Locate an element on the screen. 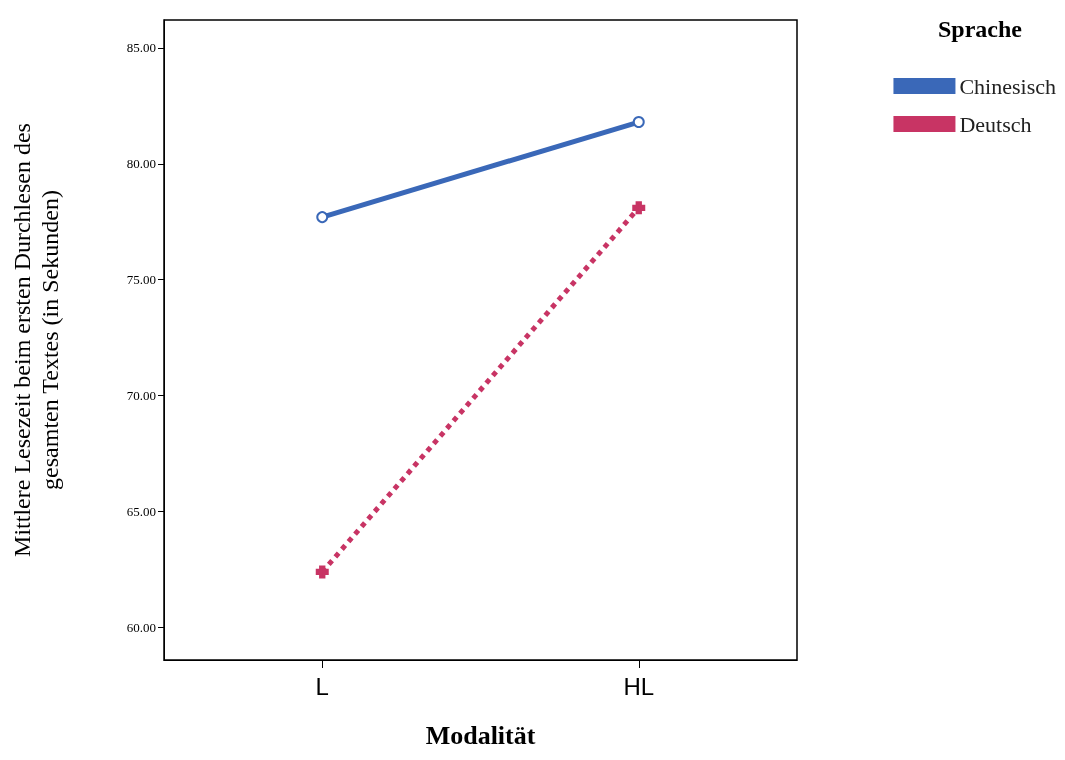  y-tick-label: 85.00 is located at coordinates (141, 48).